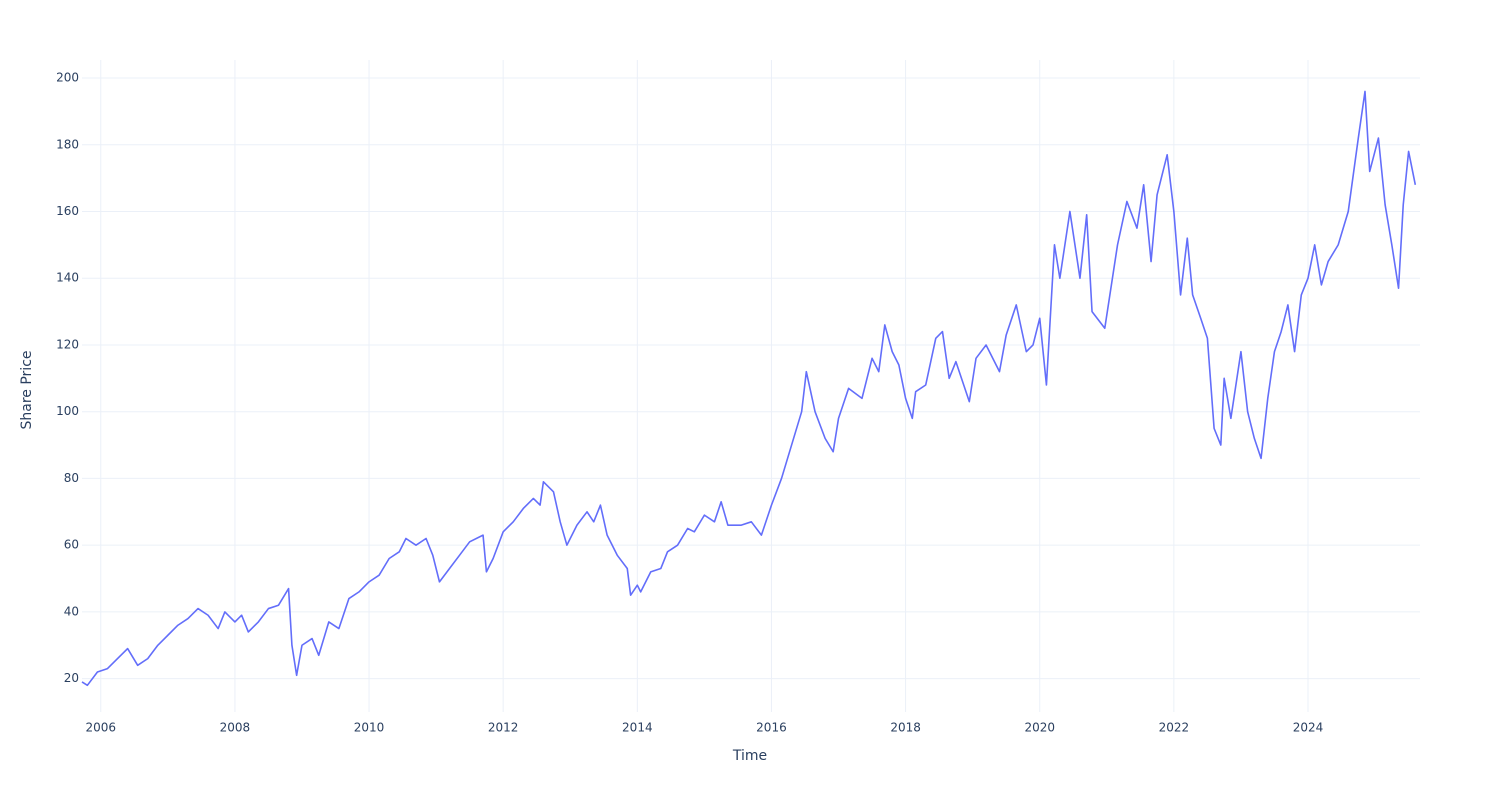  Describe the element at coordinates (67, 411) in the screenshot. I see `y-tick-label: 100` at that location.